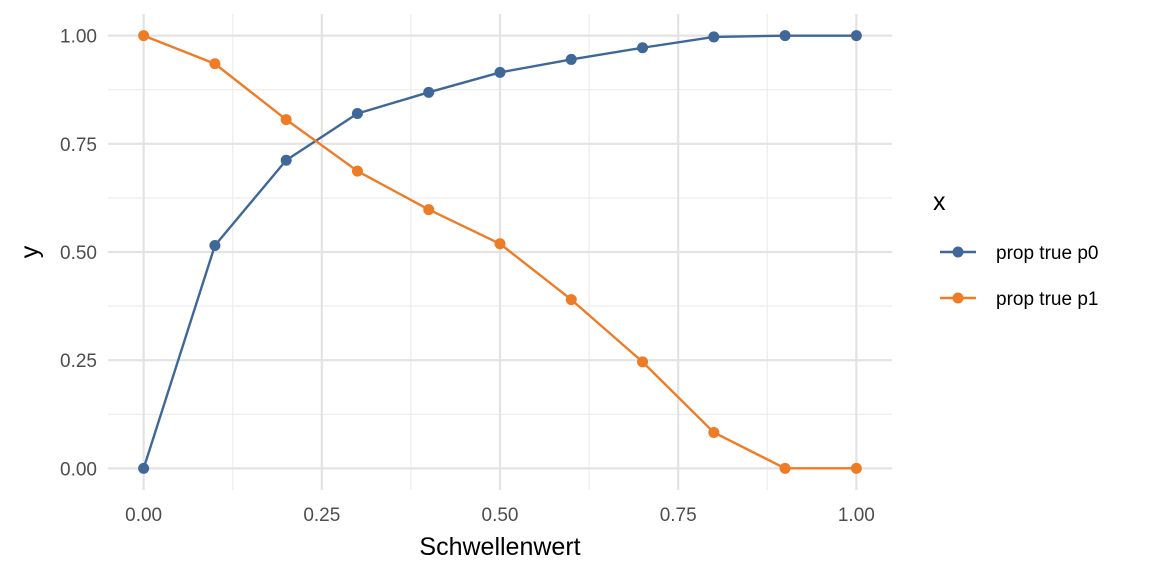  What do you see at coordinates (143, 515) in the screenshot?
I see `x-tick-label: 0.00` at bounding box center [143, 515].